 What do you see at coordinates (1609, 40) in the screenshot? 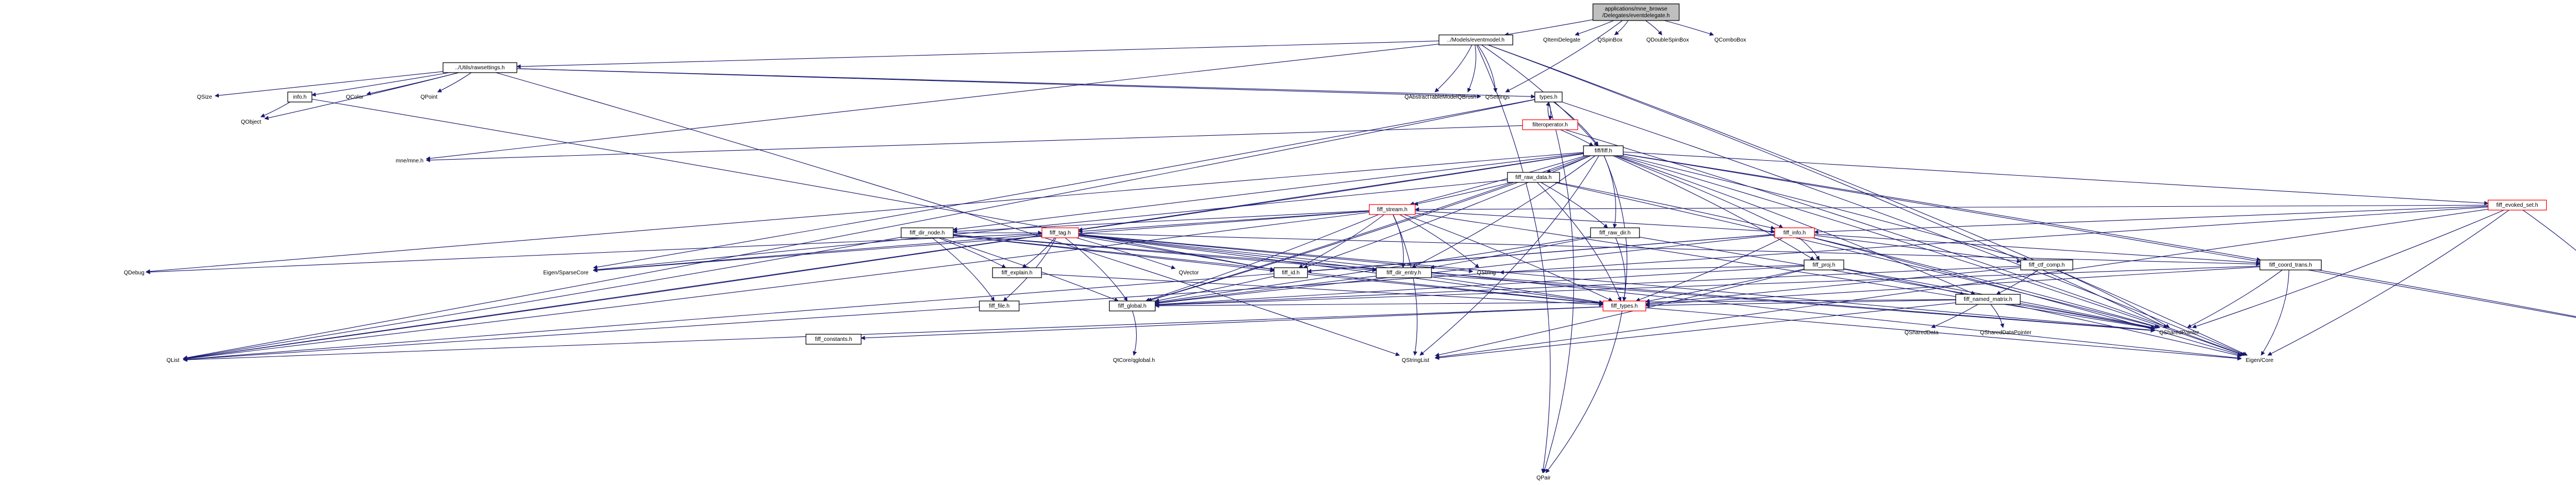
I see `node-qspinbox: QSpinBox` at bounding box center [1609, 40].